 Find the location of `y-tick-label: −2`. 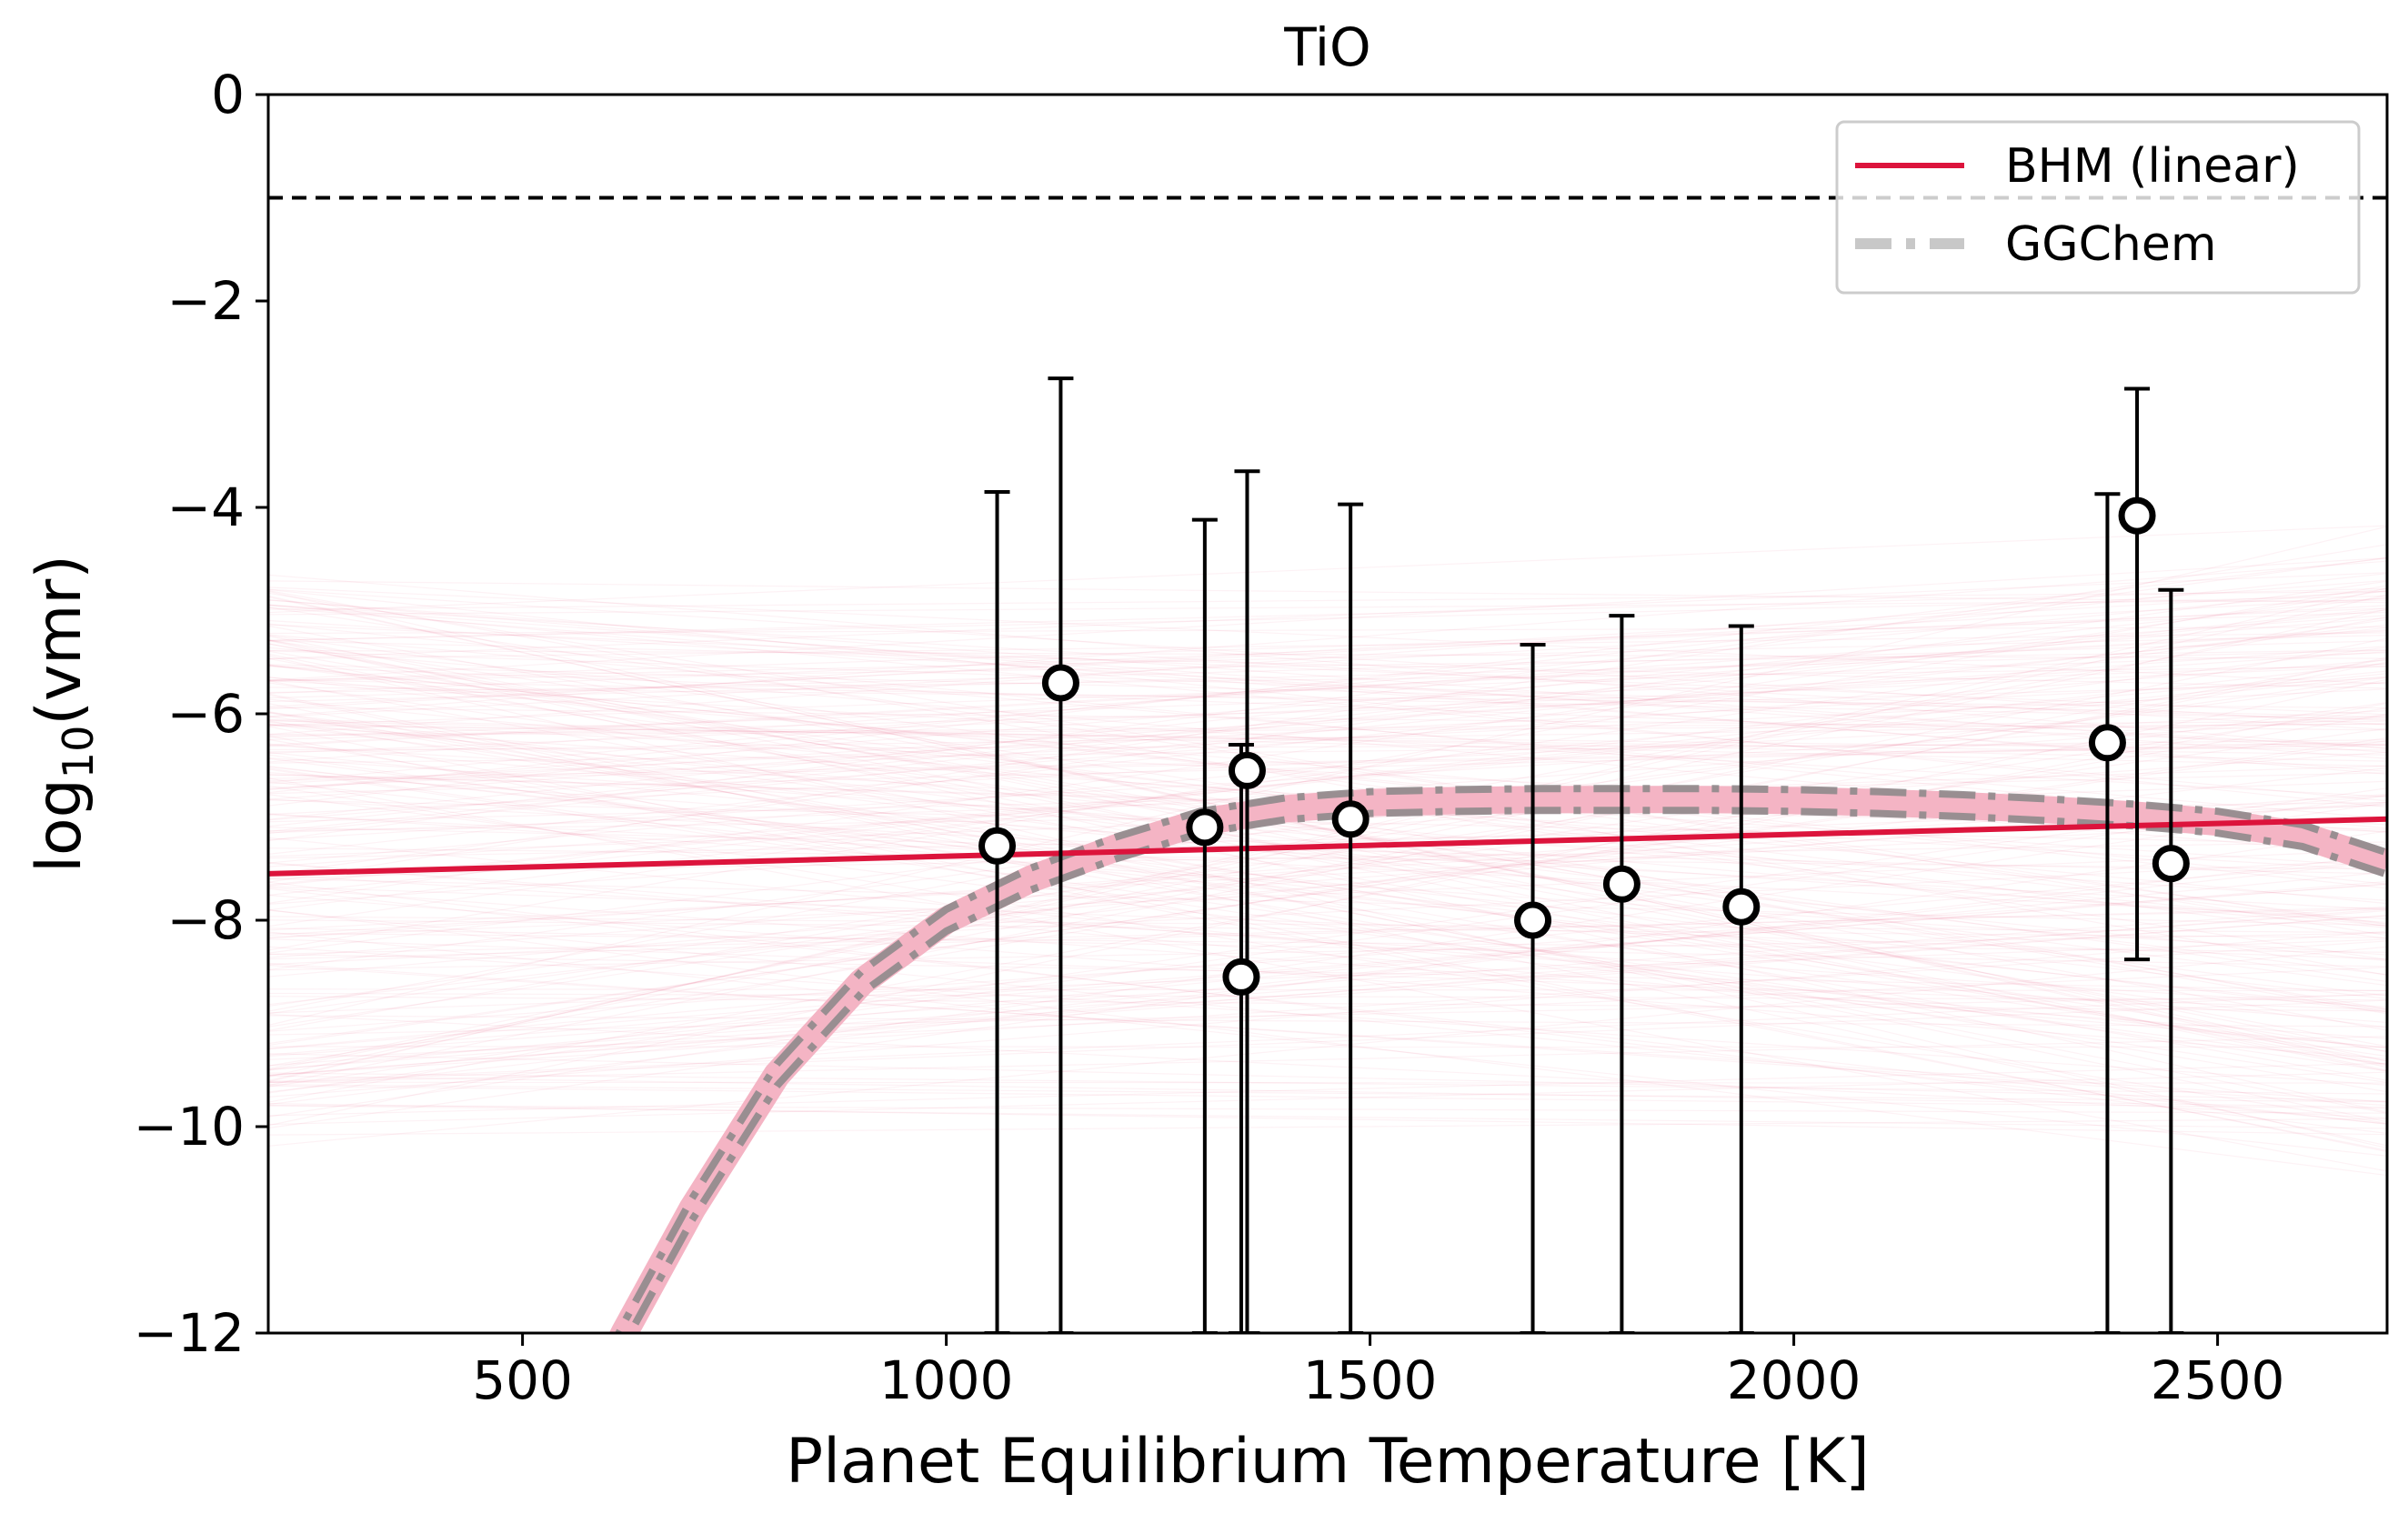

y-tick-label: −2 is located at coordinates (206, 301).